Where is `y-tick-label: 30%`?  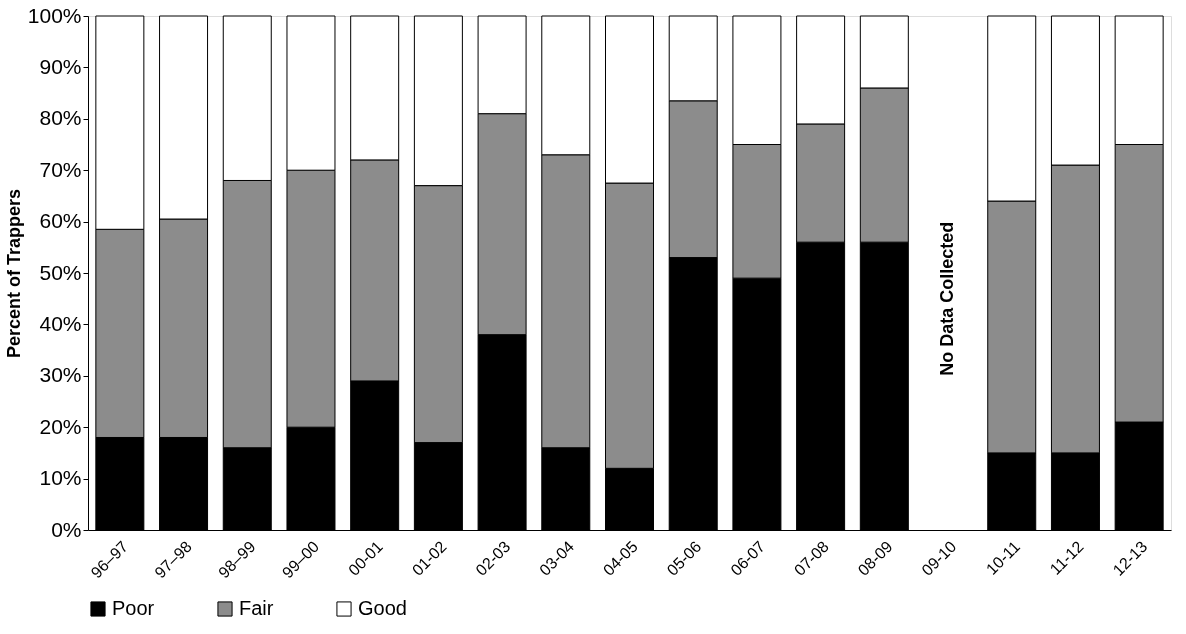 y-tick-label: 30% is located at coordinates (60, 375).